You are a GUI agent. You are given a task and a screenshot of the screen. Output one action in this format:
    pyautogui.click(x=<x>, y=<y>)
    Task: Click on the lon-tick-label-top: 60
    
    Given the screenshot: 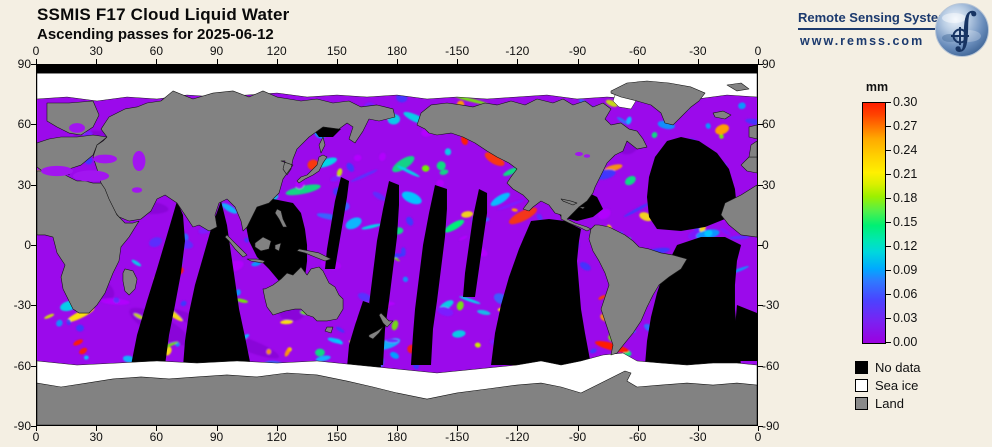 What is the action you would take?
    pyautogui.click(x=156, y=51)
    